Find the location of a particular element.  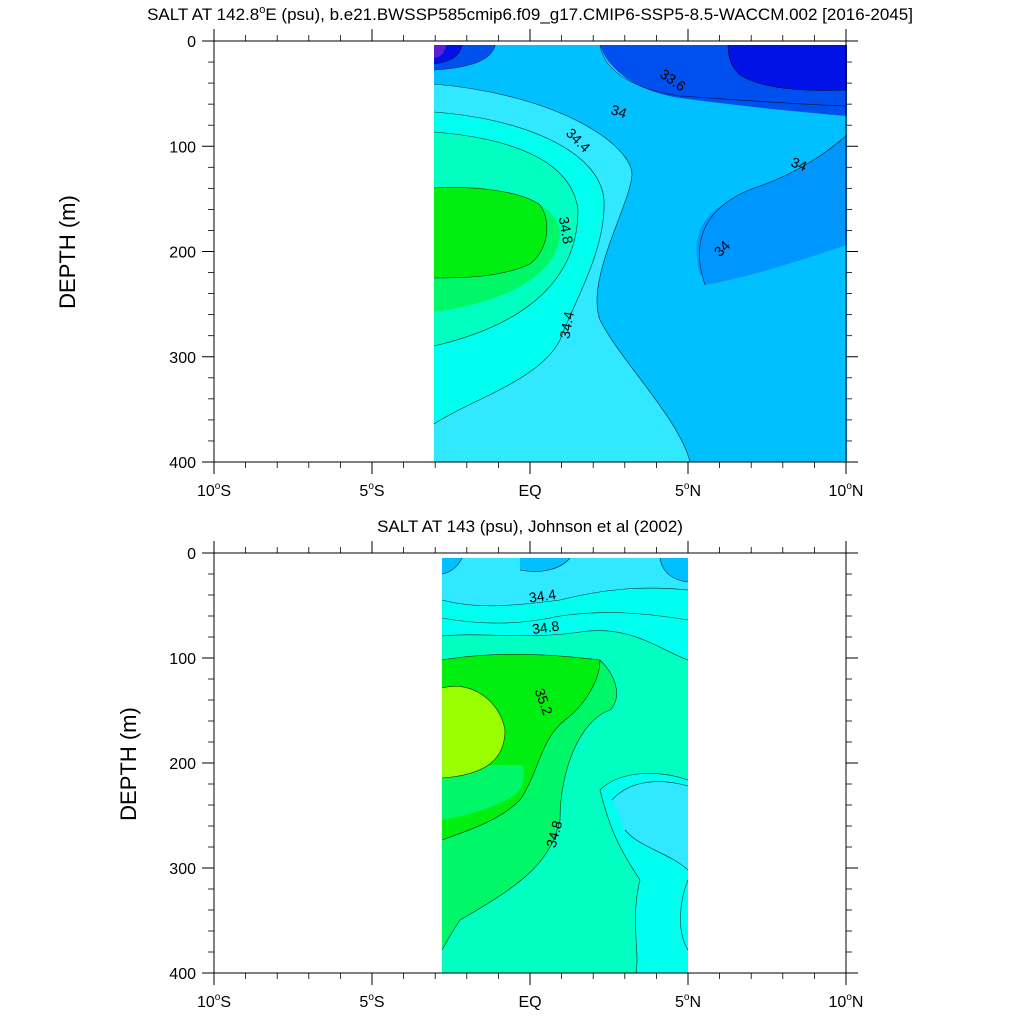

panel-bottom-ylabel: DEPTH (m) is located at coordinates (128, 764).